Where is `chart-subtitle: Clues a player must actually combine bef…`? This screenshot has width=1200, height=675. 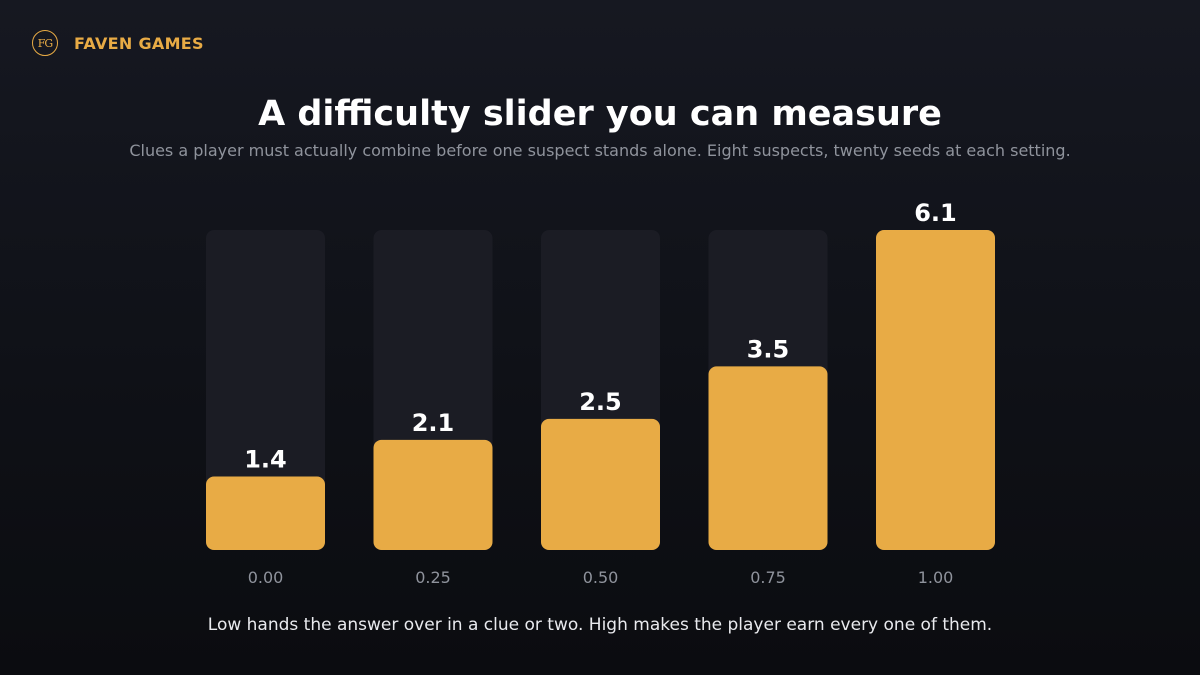
chart-subtitle: Clues a player must actually combine bef… is located at coordinates (600, 150).